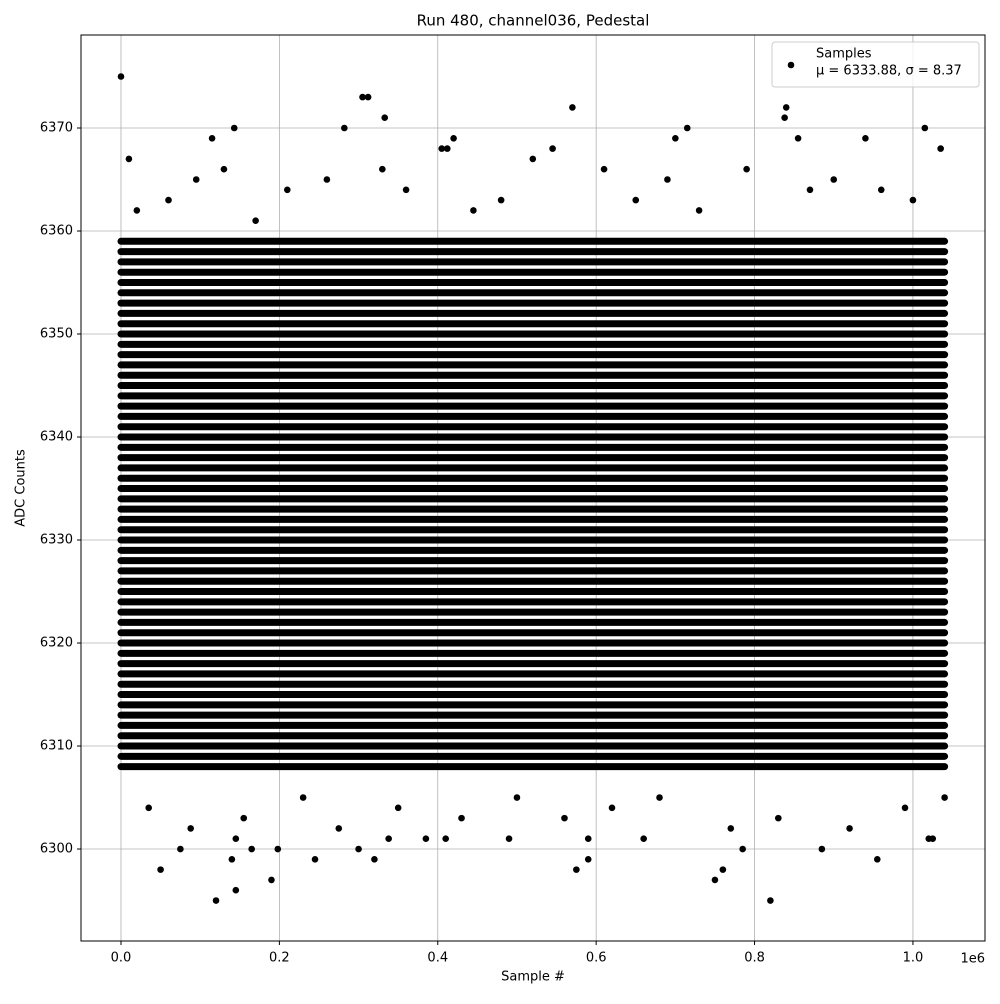  What do you see at coordinates (533, 21) in the screenshot?
I see `chart-title: Run 480, channel036, Pedestal` at bounding box center [533, 21].